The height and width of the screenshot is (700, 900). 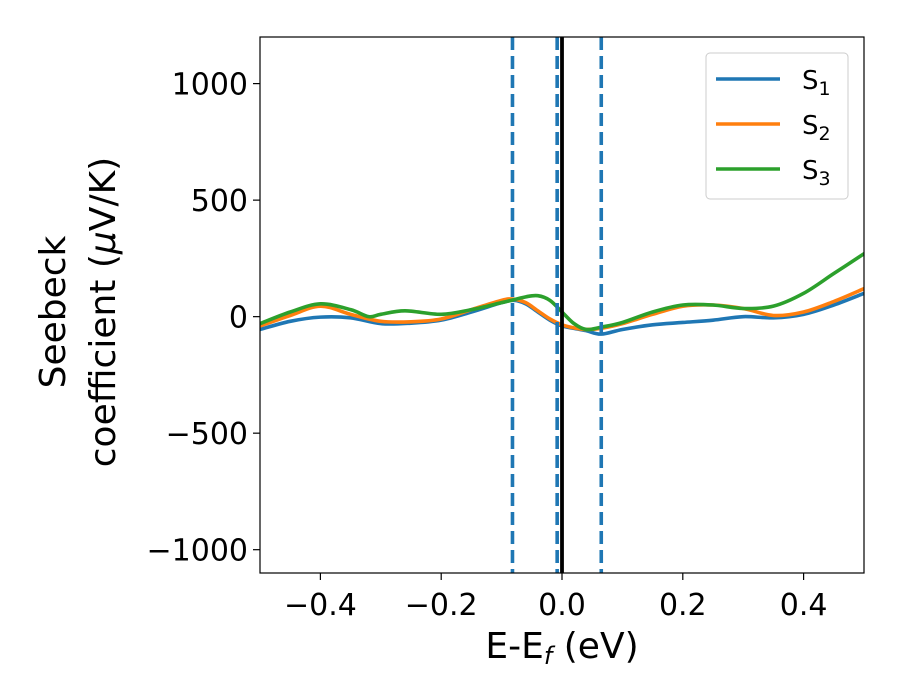 What do you see at coordinates (320, 605) in the screenshot?
I see `x-tick-label: −0.4` at bounding box center [320, 605].